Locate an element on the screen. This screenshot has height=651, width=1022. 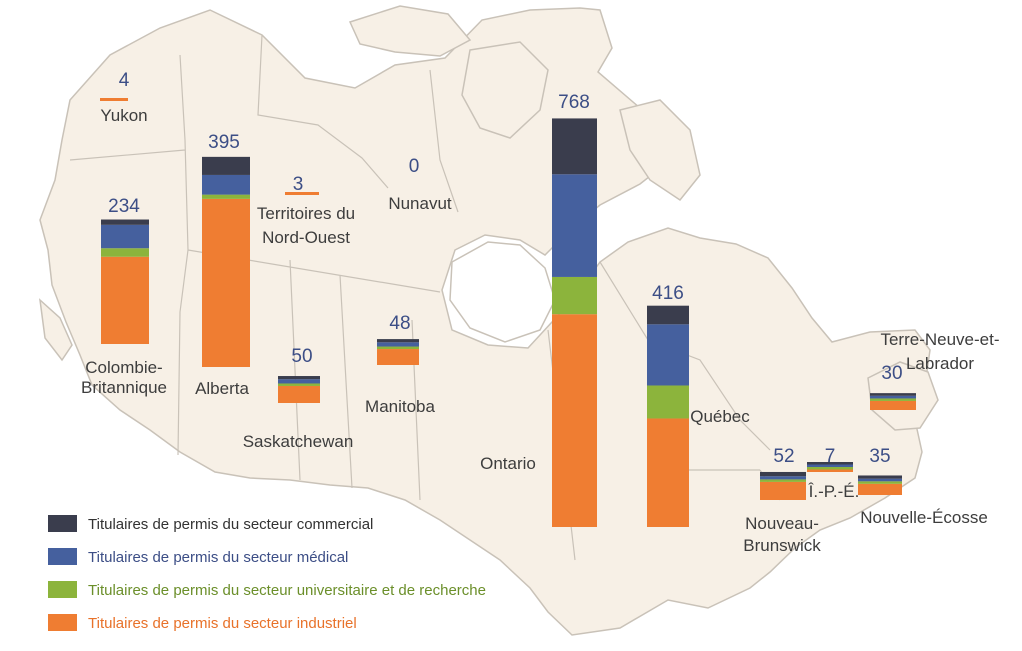
bar-ns-commercial is located at coordinates (880, 477).